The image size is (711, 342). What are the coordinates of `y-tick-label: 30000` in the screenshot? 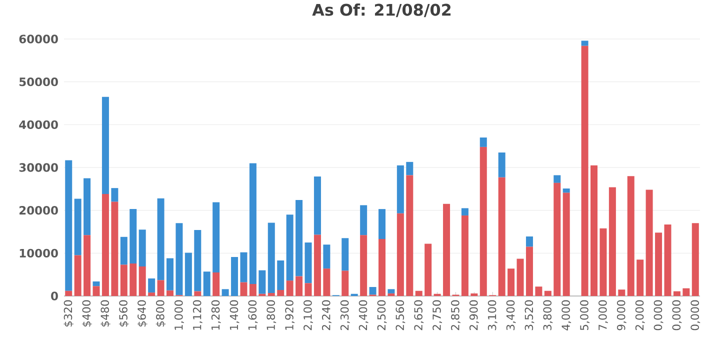 It's located at (38, 167).